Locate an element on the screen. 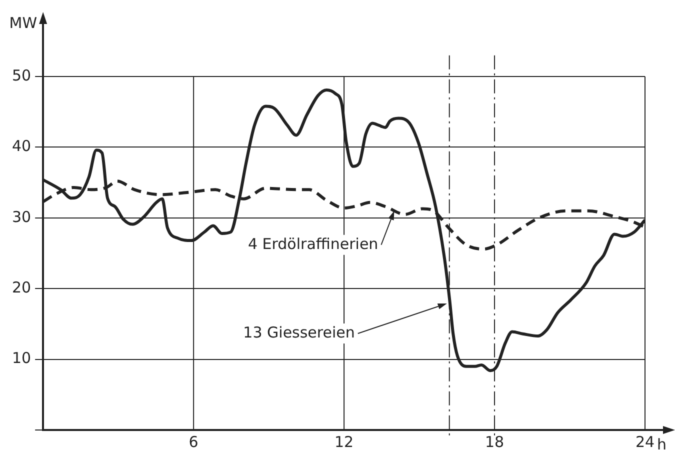  annotation: 4 Erdölraffinerien is located at coordinates (313, 243).